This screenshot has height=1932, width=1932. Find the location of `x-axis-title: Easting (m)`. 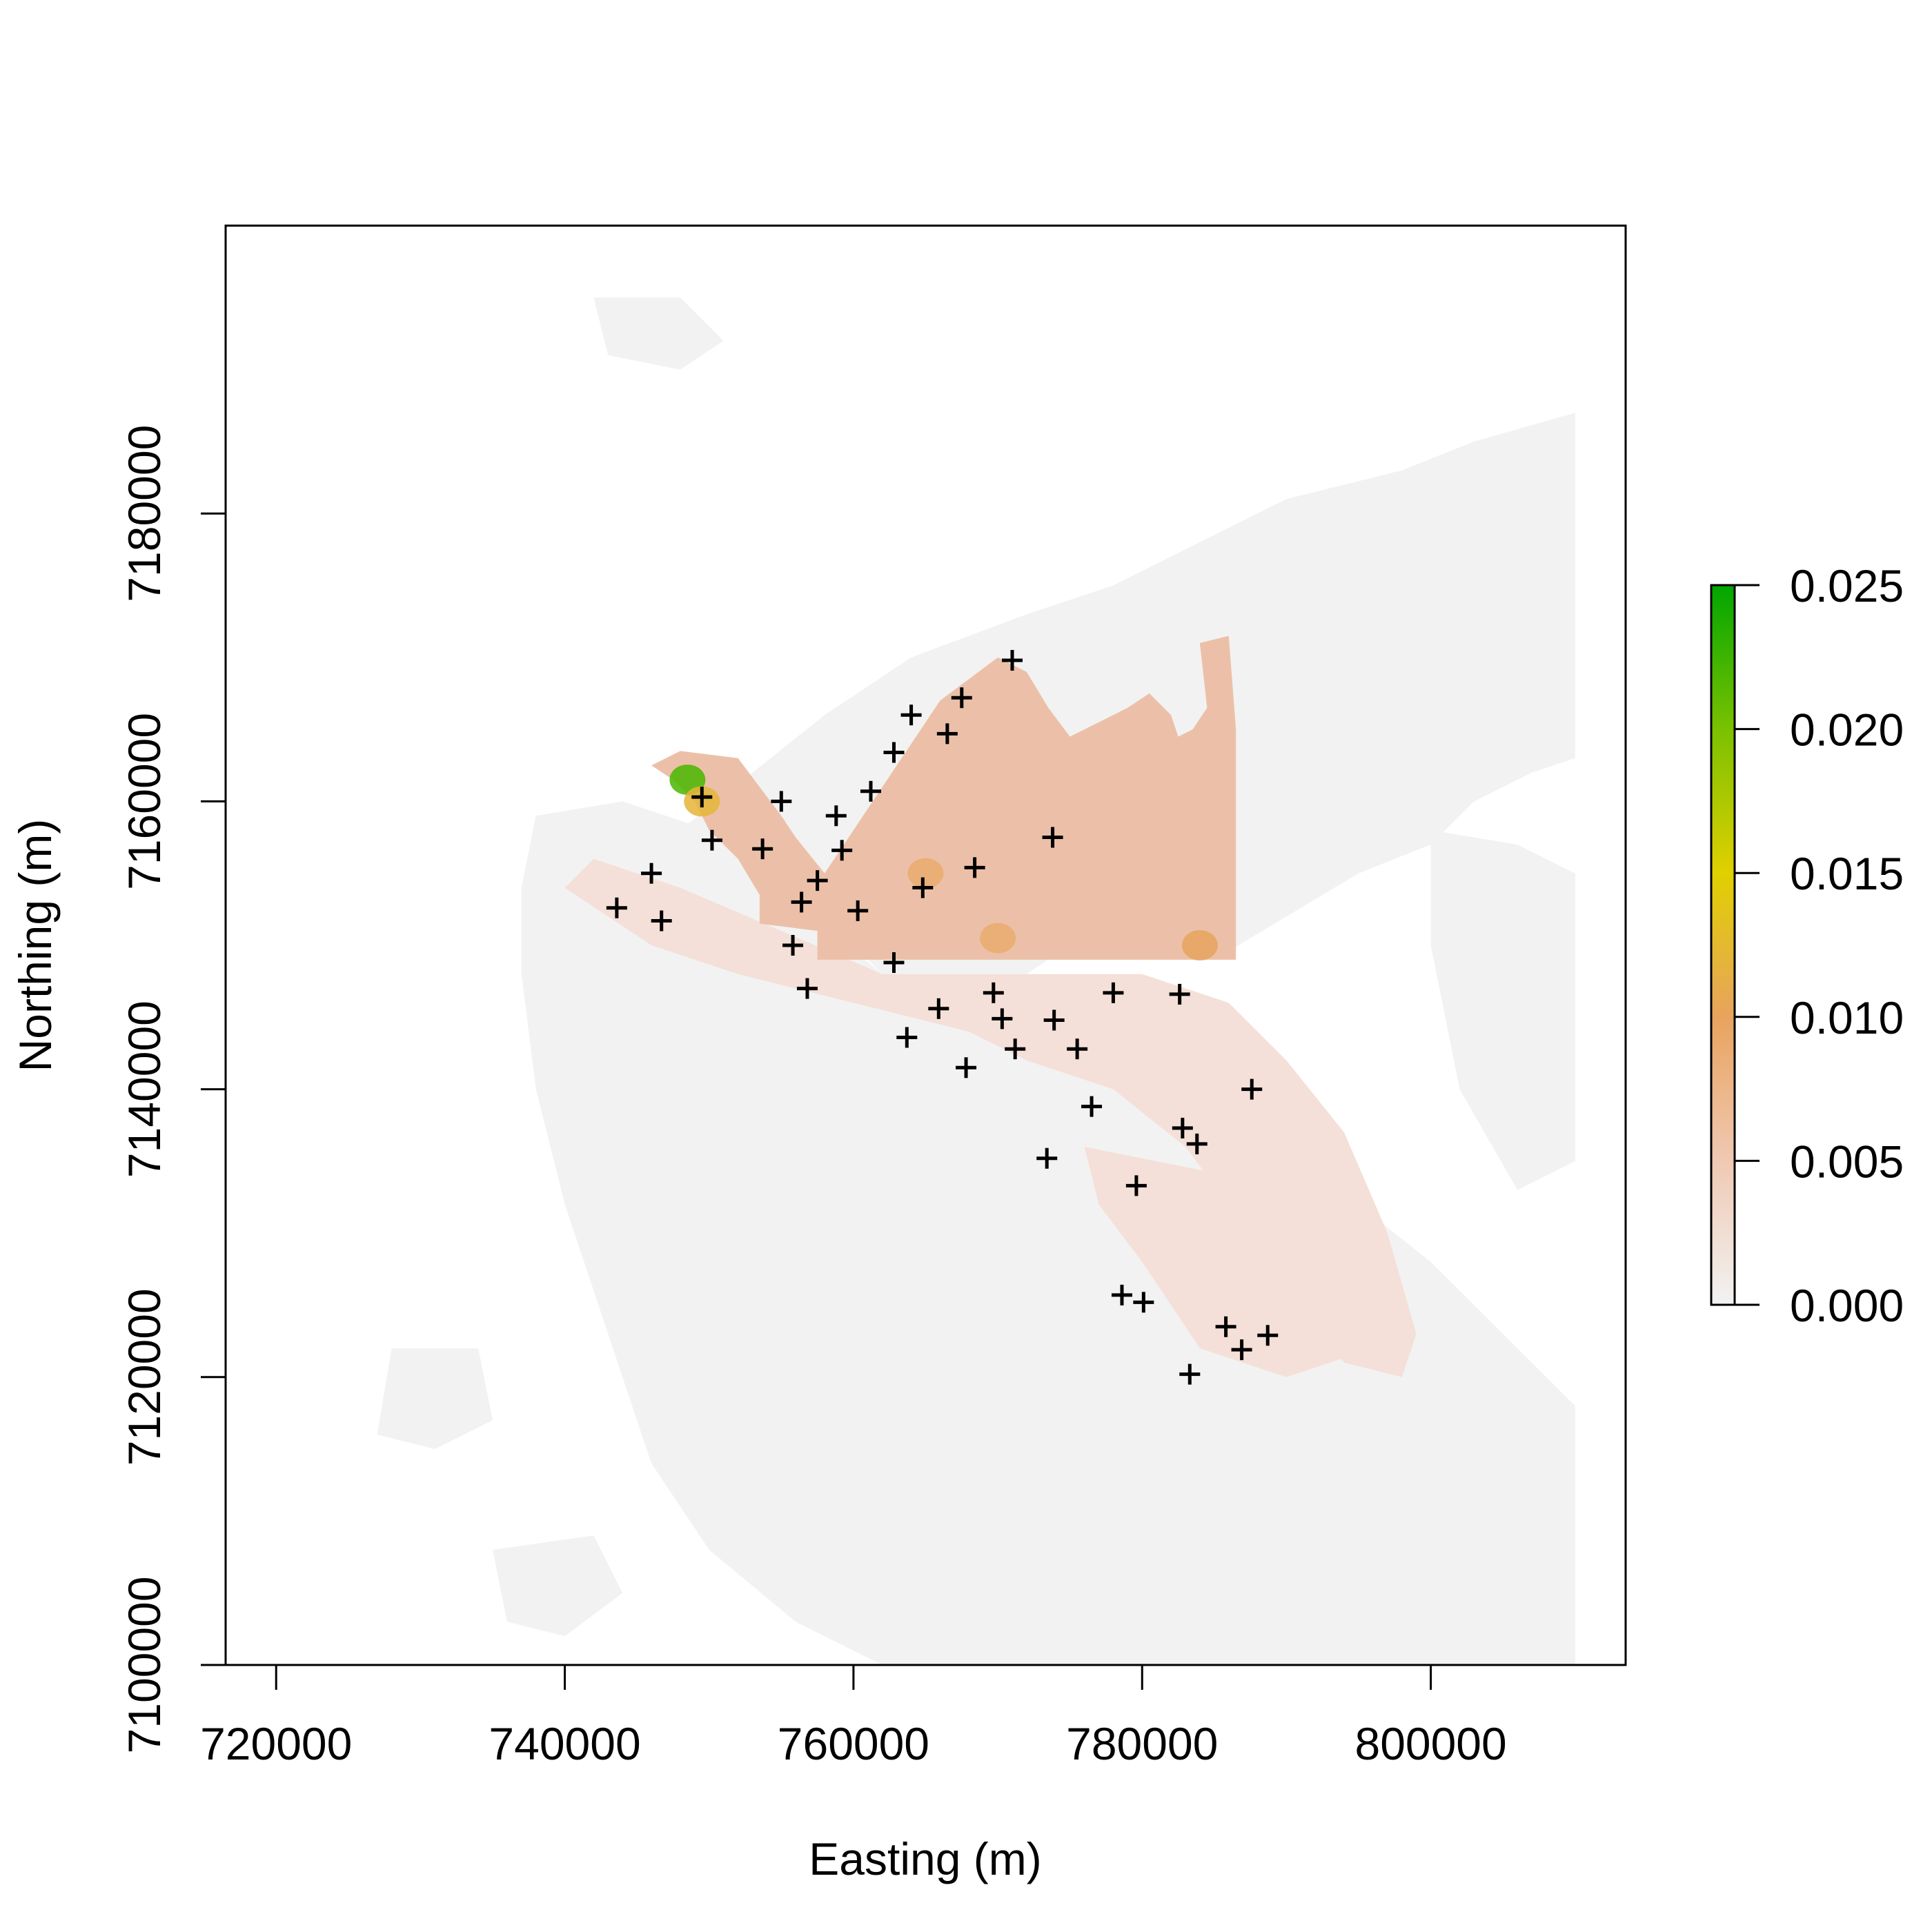

x-axis-title: Easting (m) is located at coordinates (925, 1858).